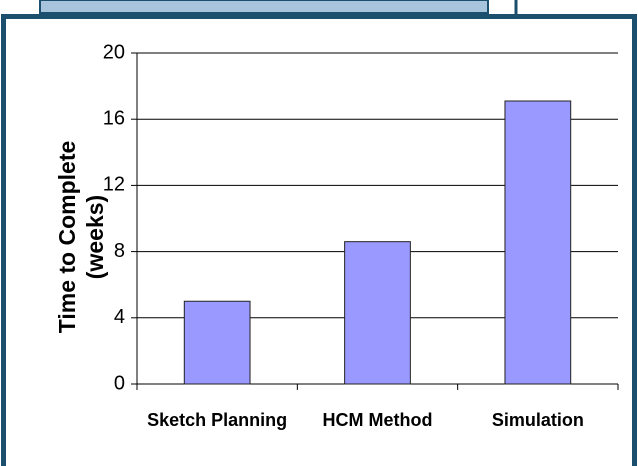  What do you see at coordinates (217, 420) in the screenshot?
I see `x-tick-label: Sketch Planning` at bounding box center [217, 420].